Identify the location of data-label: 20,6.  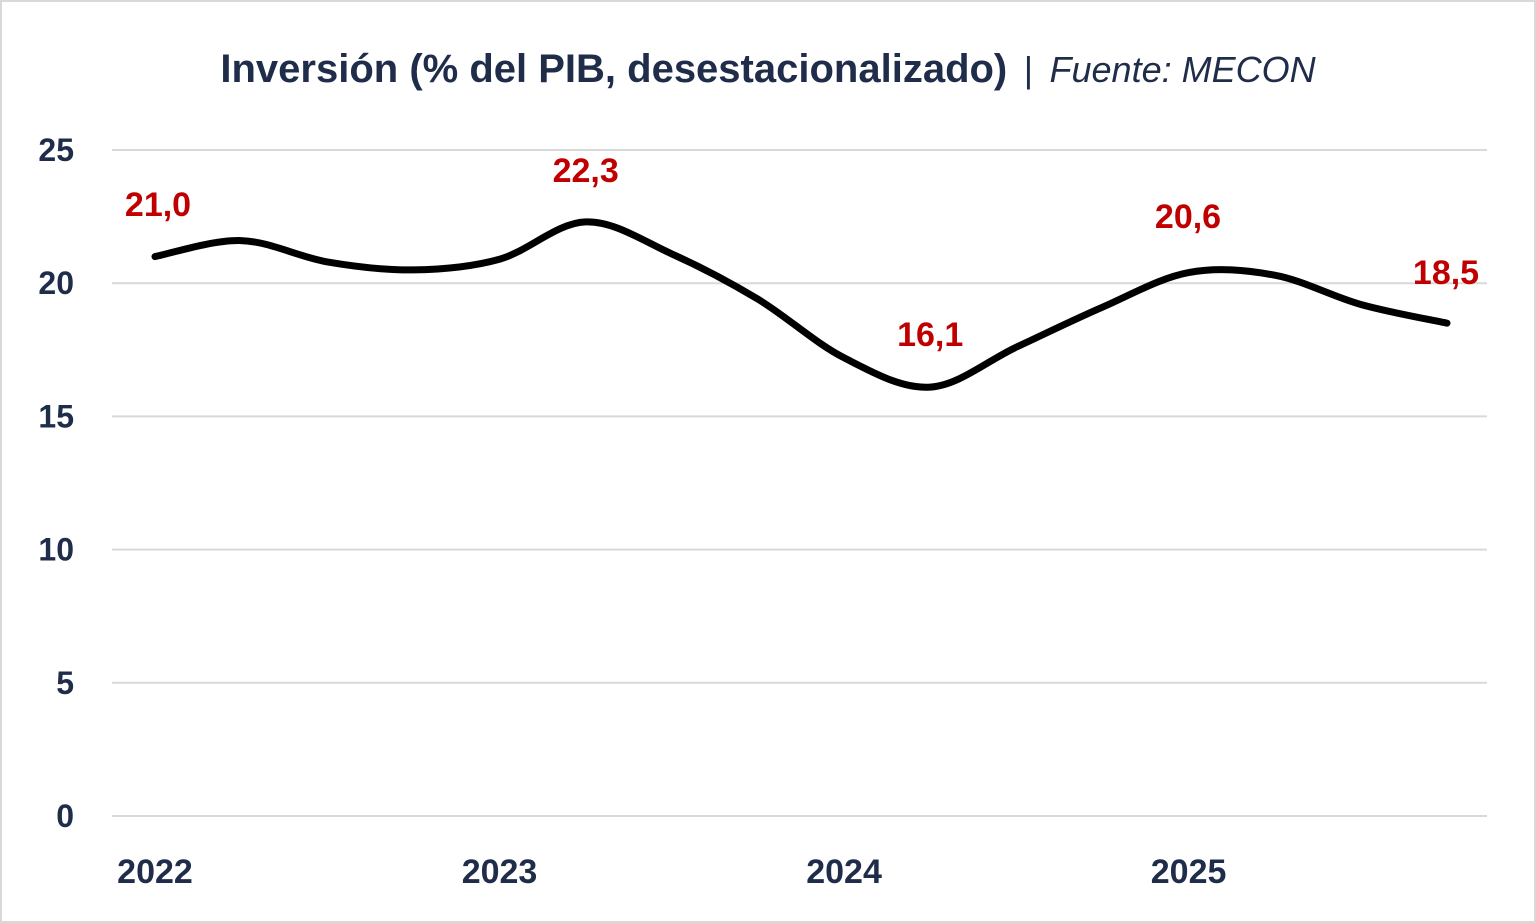
(1188, 217).